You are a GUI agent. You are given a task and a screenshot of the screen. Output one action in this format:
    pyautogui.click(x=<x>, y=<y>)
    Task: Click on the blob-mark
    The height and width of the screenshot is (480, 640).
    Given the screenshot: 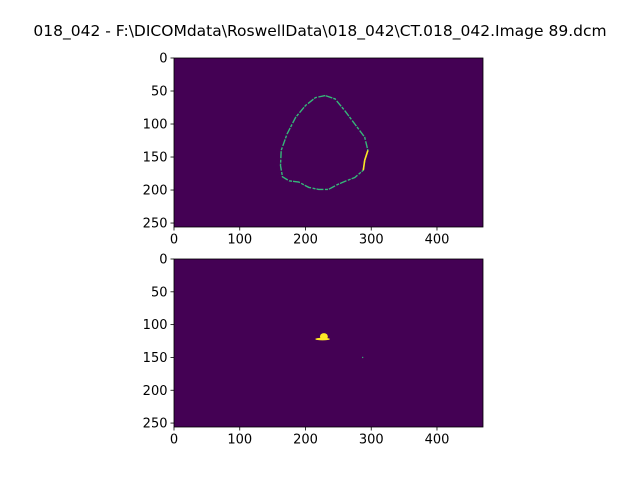 What is the action you would take?
    pyautogui.click(x=322, y=339)
    